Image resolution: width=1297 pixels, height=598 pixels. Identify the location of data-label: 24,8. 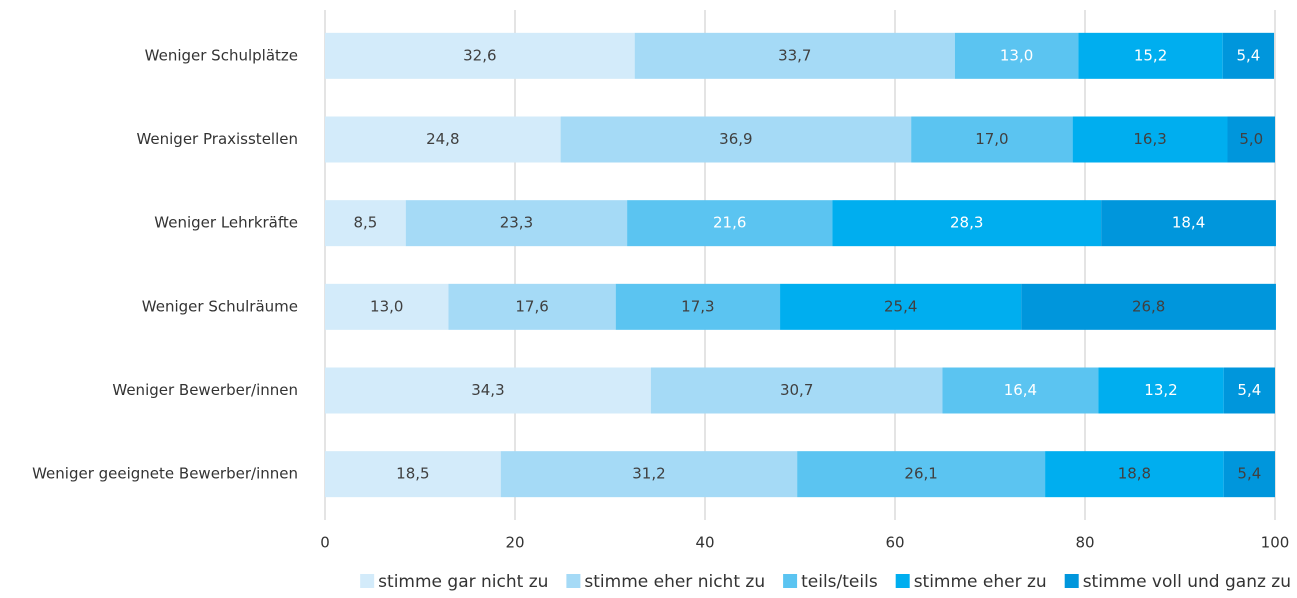
(442, 139).